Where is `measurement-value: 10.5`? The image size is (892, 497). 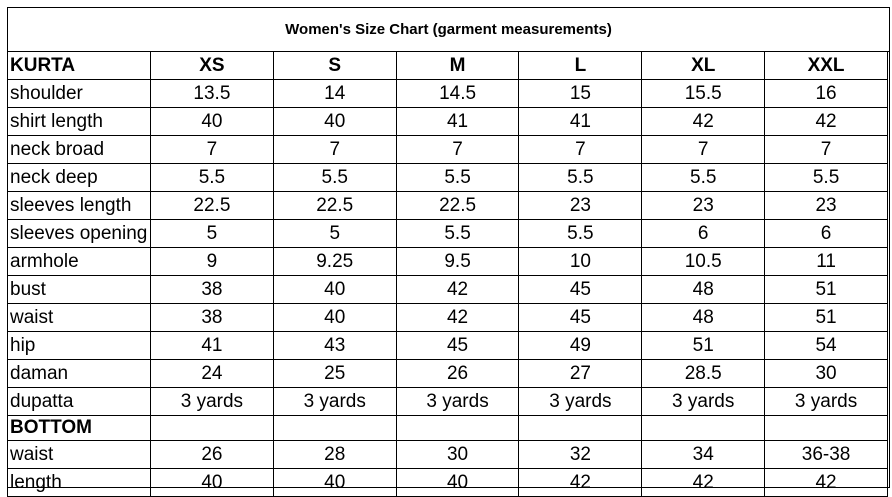
measurement-value: 10.5 is located at coordinates (703, 261).